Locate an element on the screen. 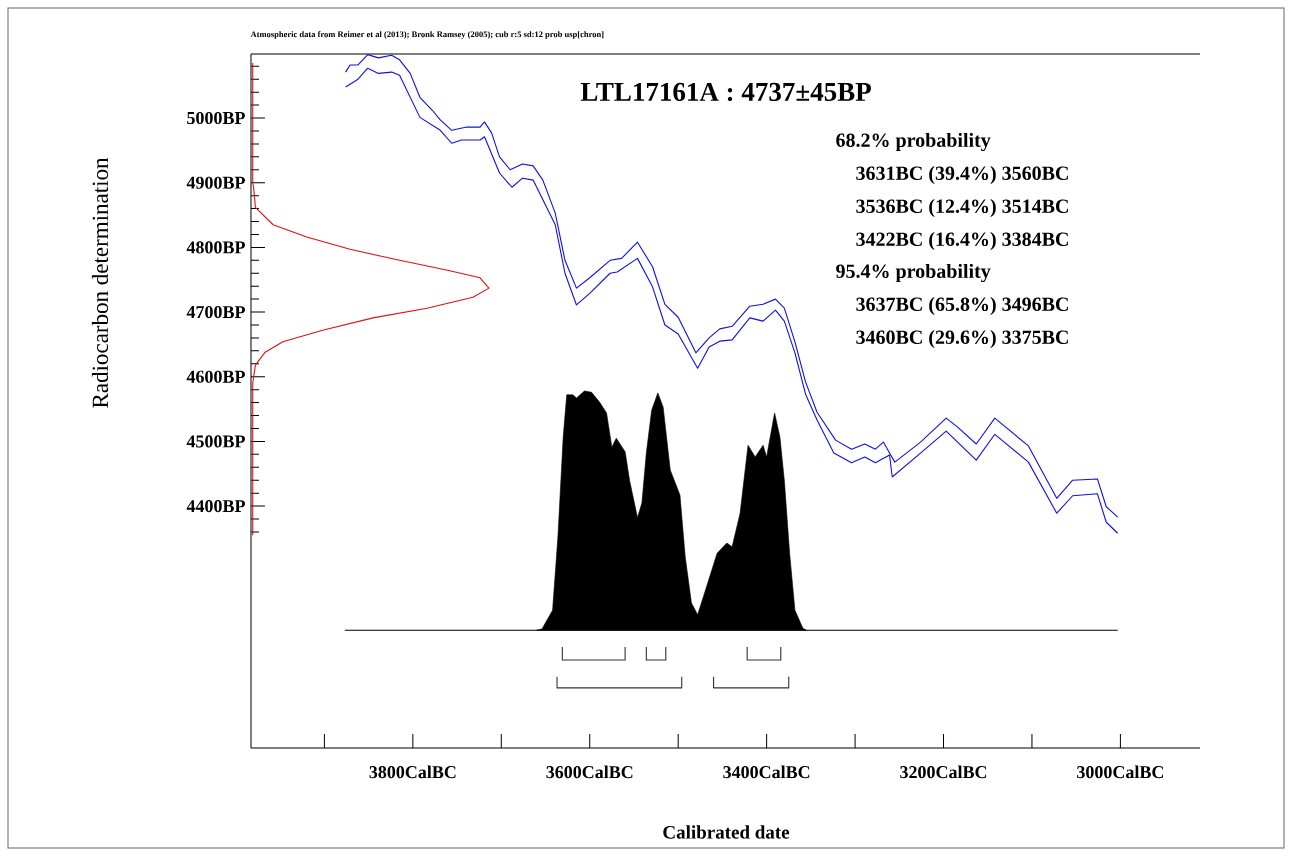 The height and width of the screenshot is (856, 1292). text: Atmospheric data from Reimer et al (2013); Bronk Ramsey (2005); cub r:5 sd:12 prob usp[chron] is located at coordinates (427, 35).